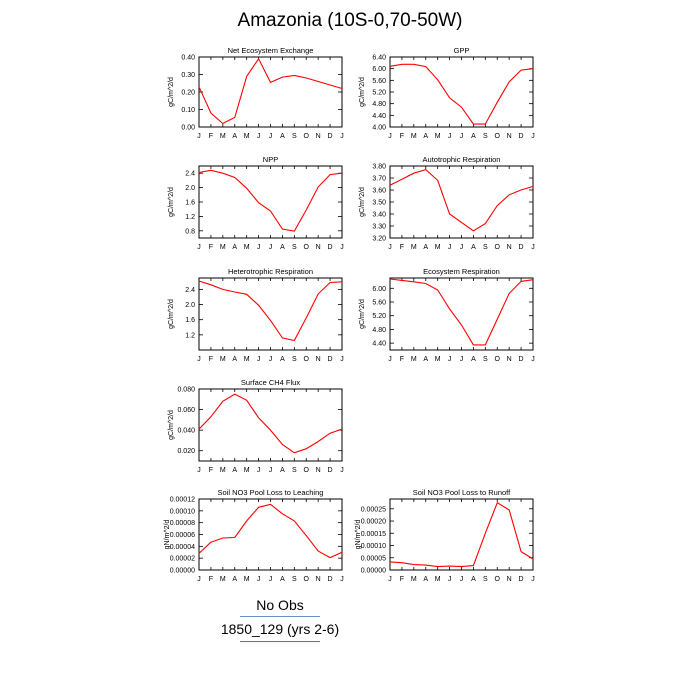 Image resolution: width=700 pixels, height=700 pixels. What do you see at coordinates (280, 629) in the screenshot?
I see `legend-model-label: 1850_129 (yrs 2-6)` at bounding box center [280, 629].